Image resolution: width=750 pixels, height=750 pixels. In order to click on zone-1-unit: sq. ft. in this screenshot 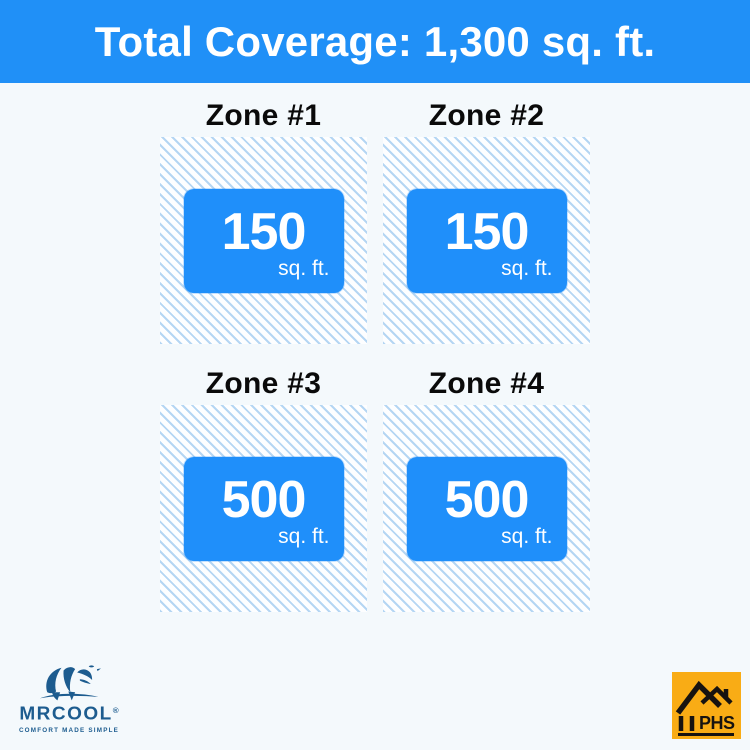, I will do `click(304, 268)`.